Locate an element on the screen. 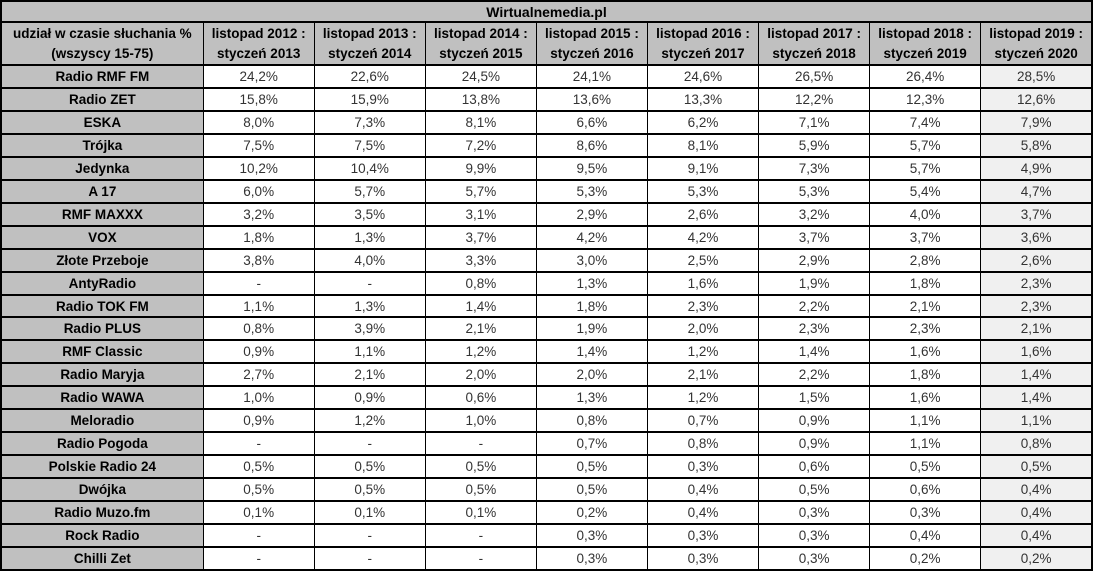 Image resolution: width=1093 pixels, height=571 pixels. value-cell: 24,5% is located at coordinates (480, 76).